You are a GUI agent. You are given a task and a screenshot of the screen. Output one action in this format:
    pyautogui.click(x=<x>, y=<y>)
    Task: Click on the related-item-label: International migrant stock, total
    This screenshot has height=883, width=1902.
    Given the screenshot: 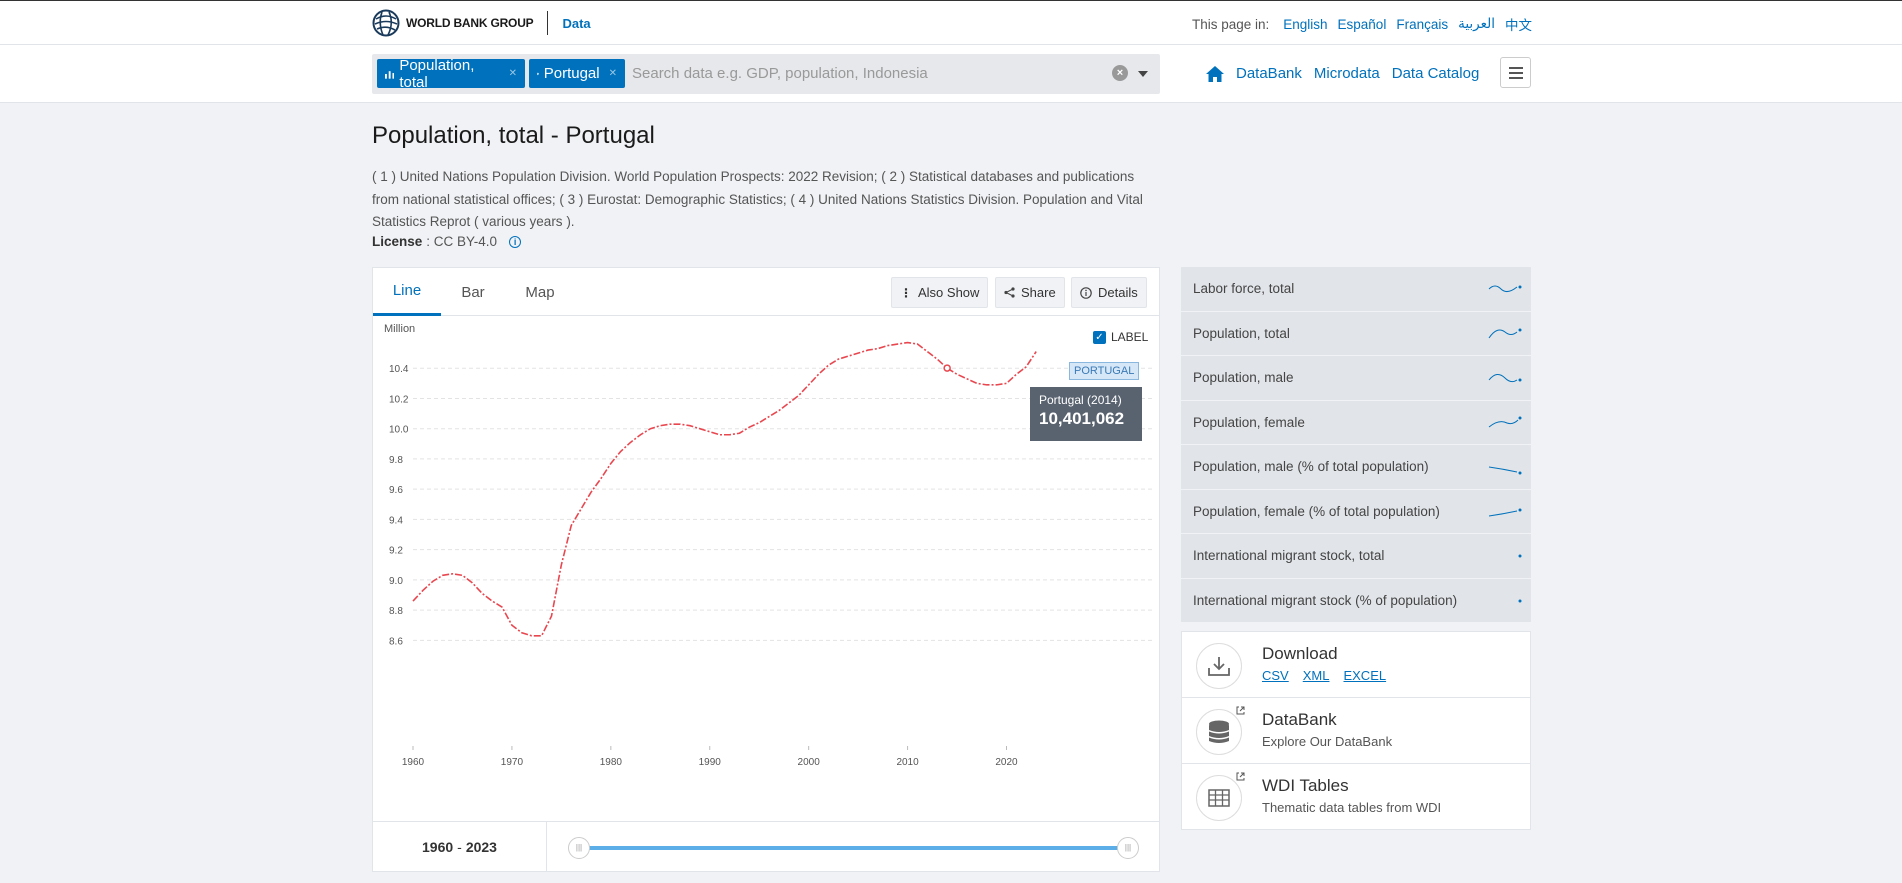 What is the action you would take?
    pyautogui.click(x=1289, y=556)
    